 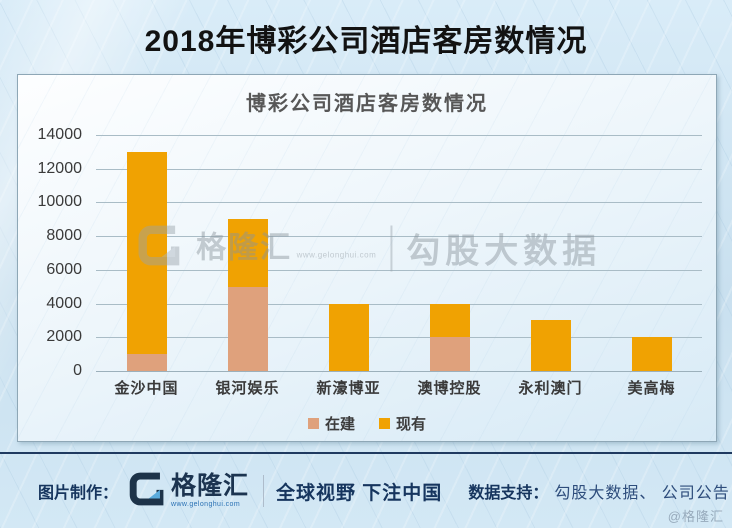 I want to click on y-tick-label: 6000, so click(x=64, y=269).